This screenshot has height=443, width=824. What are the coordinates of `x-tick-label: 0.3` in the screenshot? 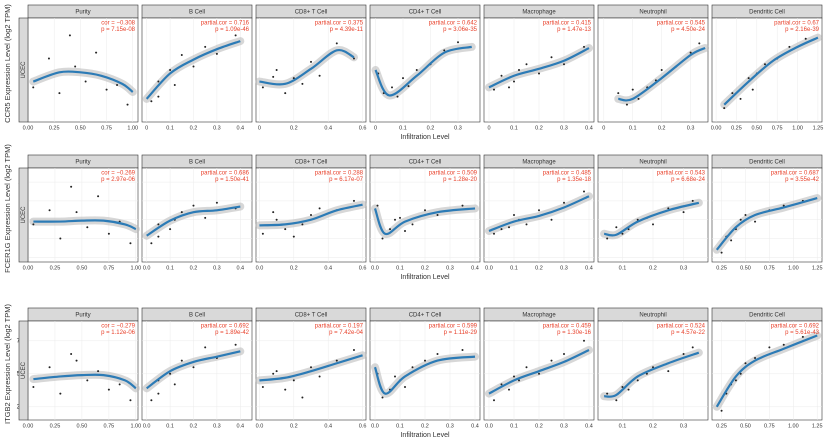 It's located at (691, 128).